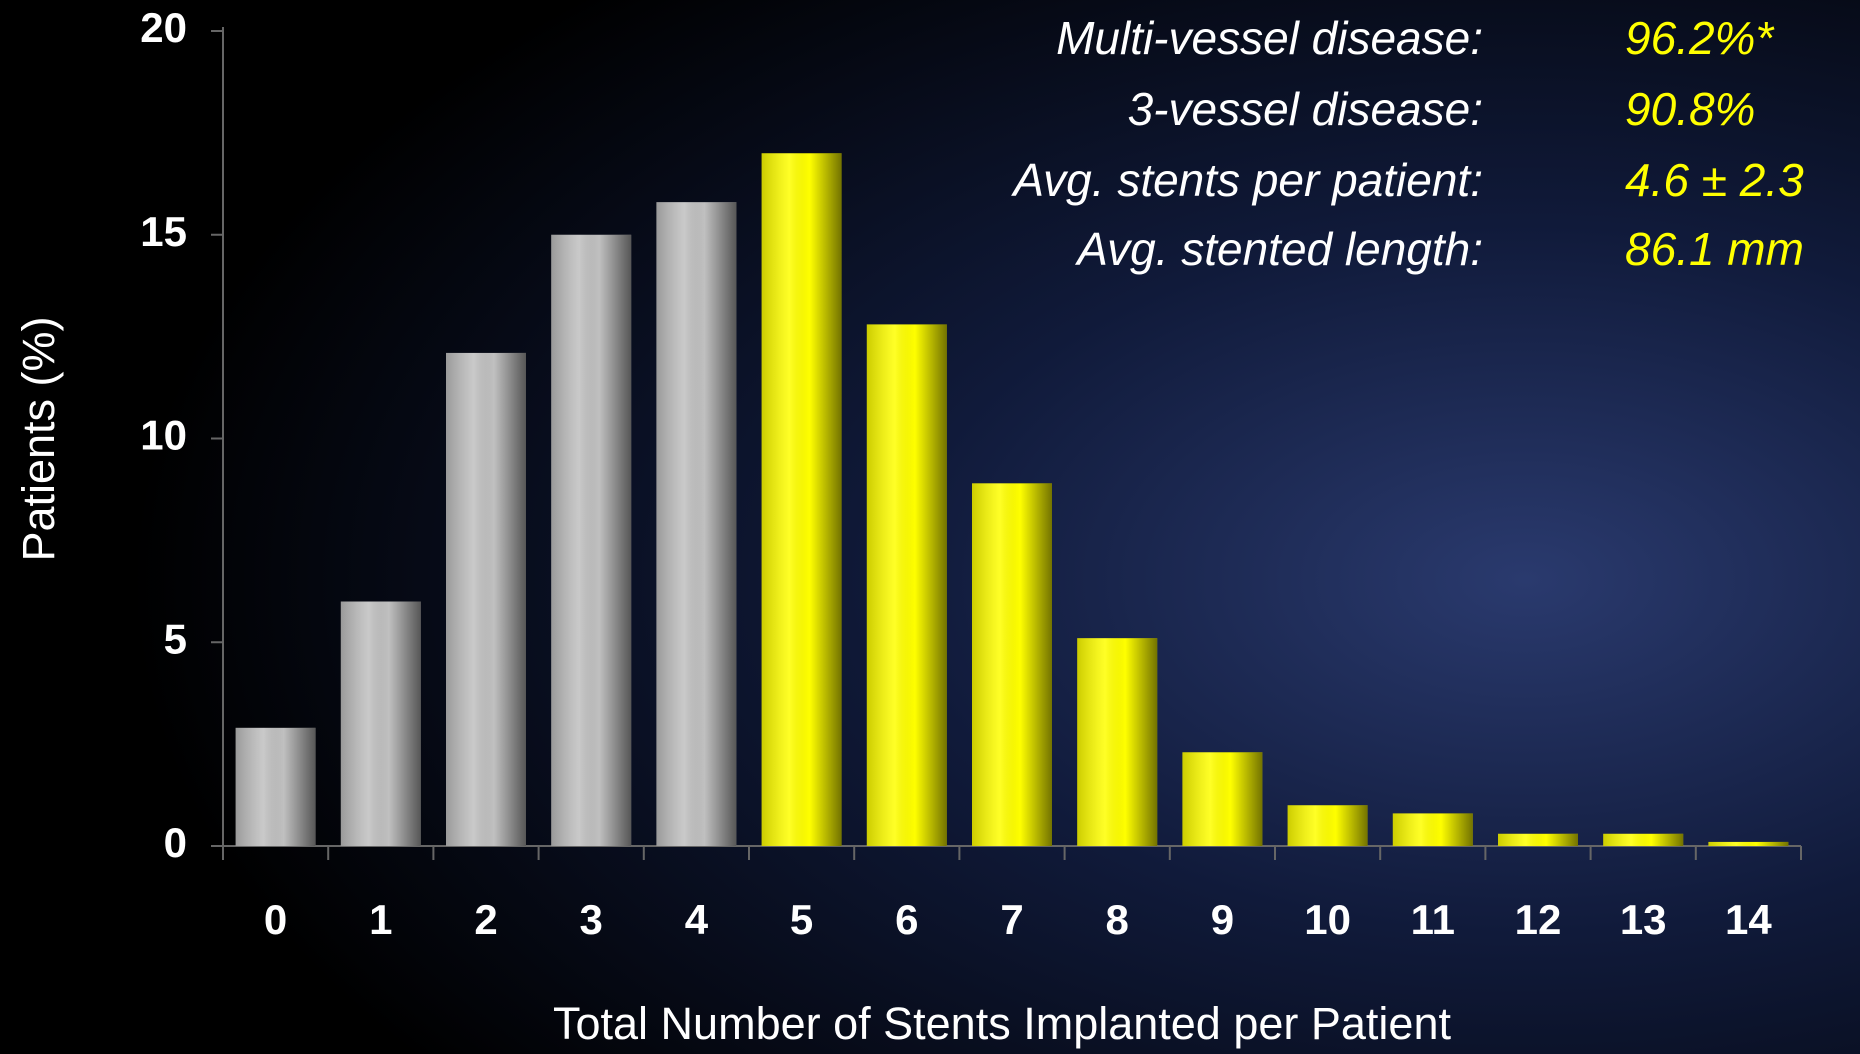 The height and width of the screenshot is (1054, 1860). Describe the element at coordinates (1538, 919) in the screenshot. I see `x-tick-label: 12` at that location.